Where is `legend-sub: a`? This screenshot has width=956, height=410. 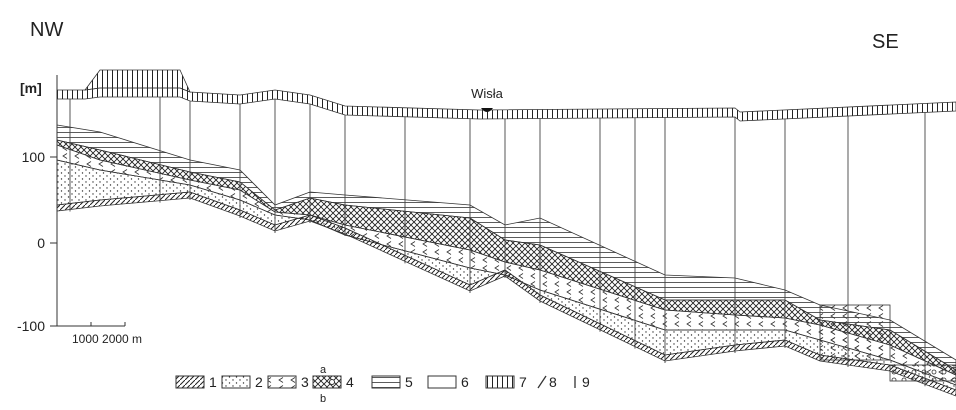 legend-sub: a is located at coordinates (323, 370).